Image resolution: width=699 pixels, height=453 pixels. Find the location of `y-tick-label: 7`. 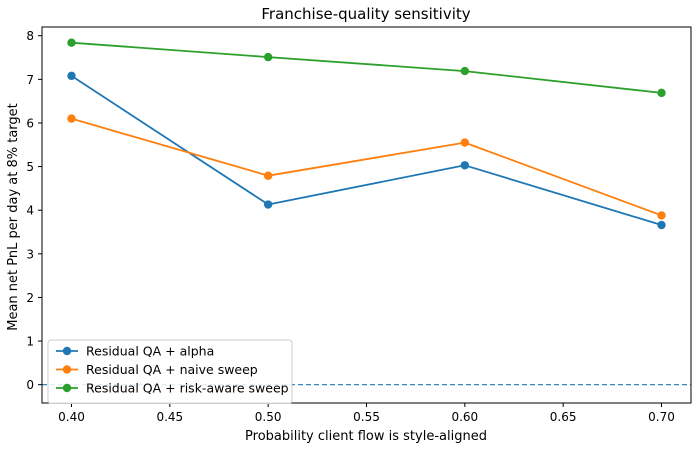

y-tick-label: 7 is located at coordinates (30, 80).